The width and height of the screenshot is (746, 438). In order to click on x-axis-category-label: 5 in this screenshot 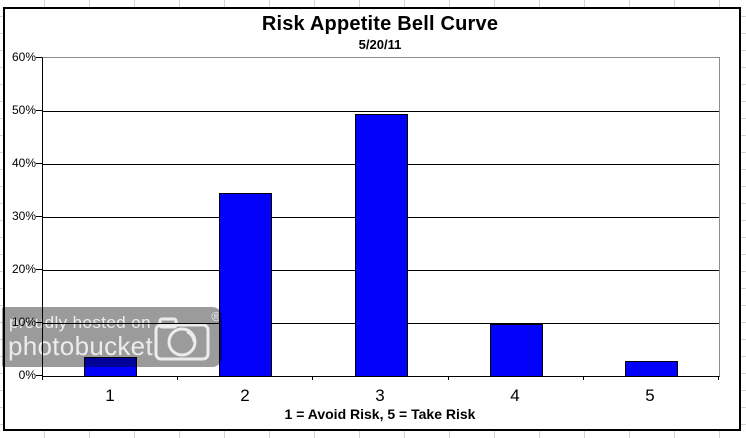, I will do `click(650, 395)`.